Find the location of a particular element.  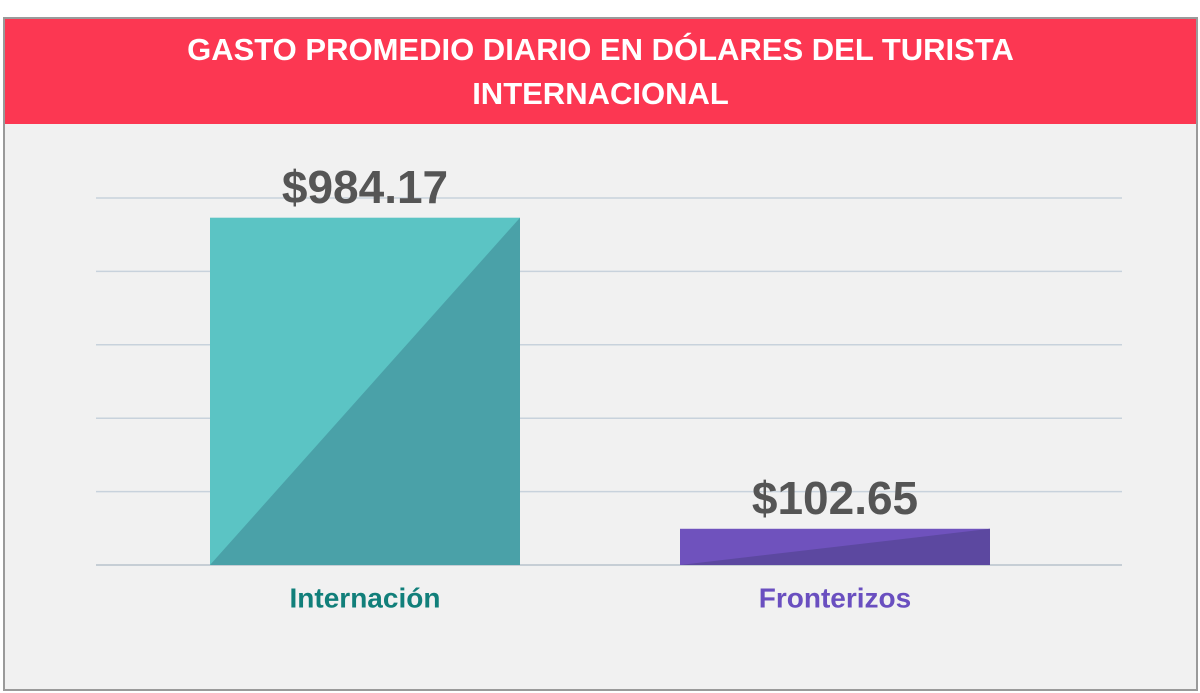

value-label: $984.17 is located at coordinates (365, 187).